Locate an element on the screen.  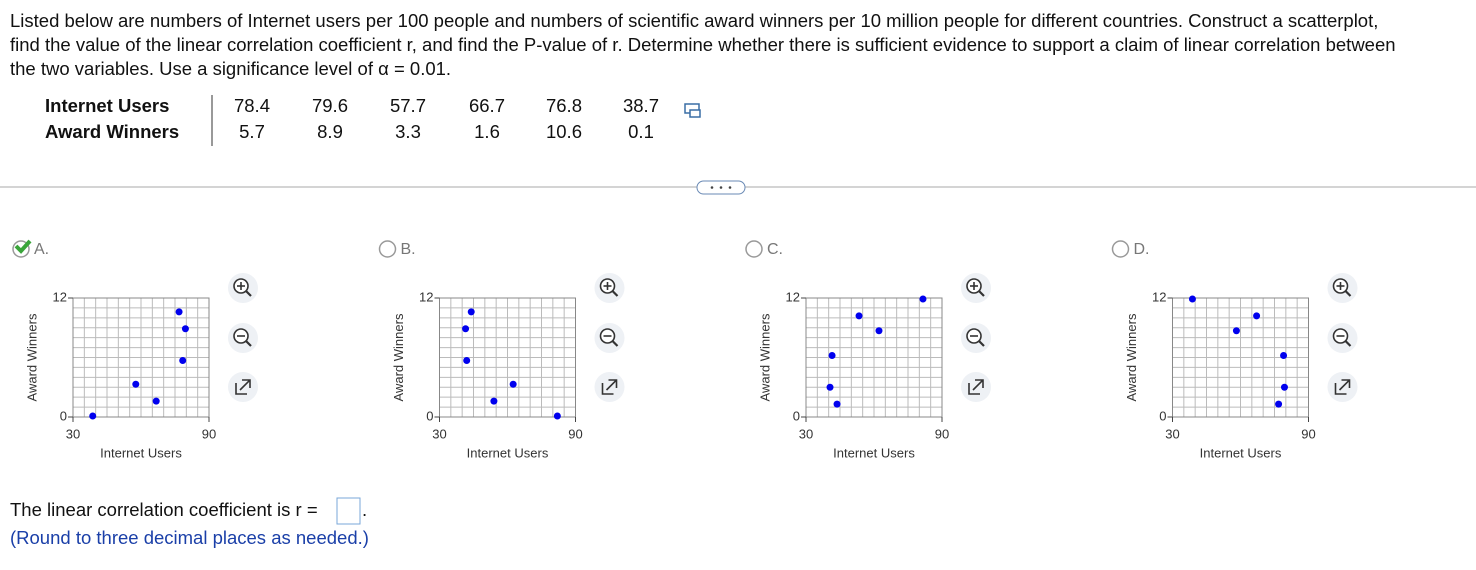
answer-input is located at coordinates (348, 511).